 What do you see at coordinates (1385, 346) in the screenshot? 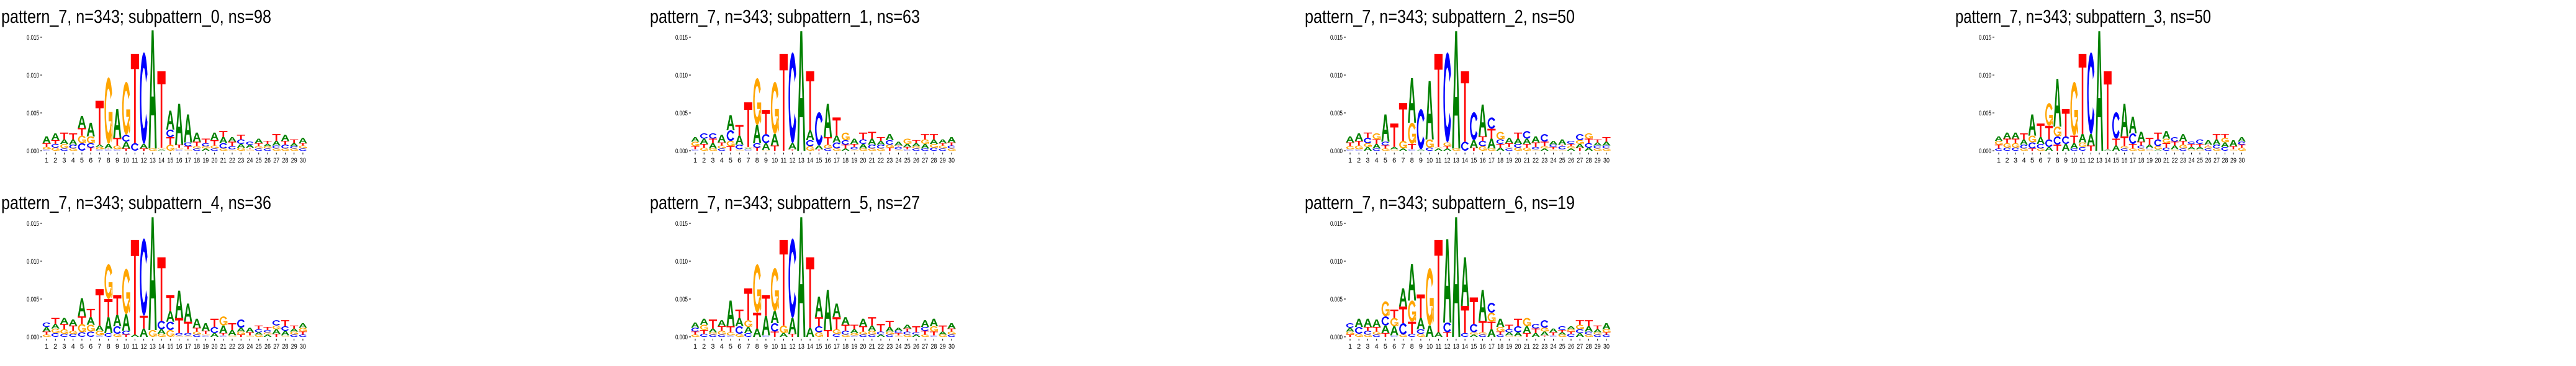
I see `x-tick-label: 5` at bounding box center [1385, 346].